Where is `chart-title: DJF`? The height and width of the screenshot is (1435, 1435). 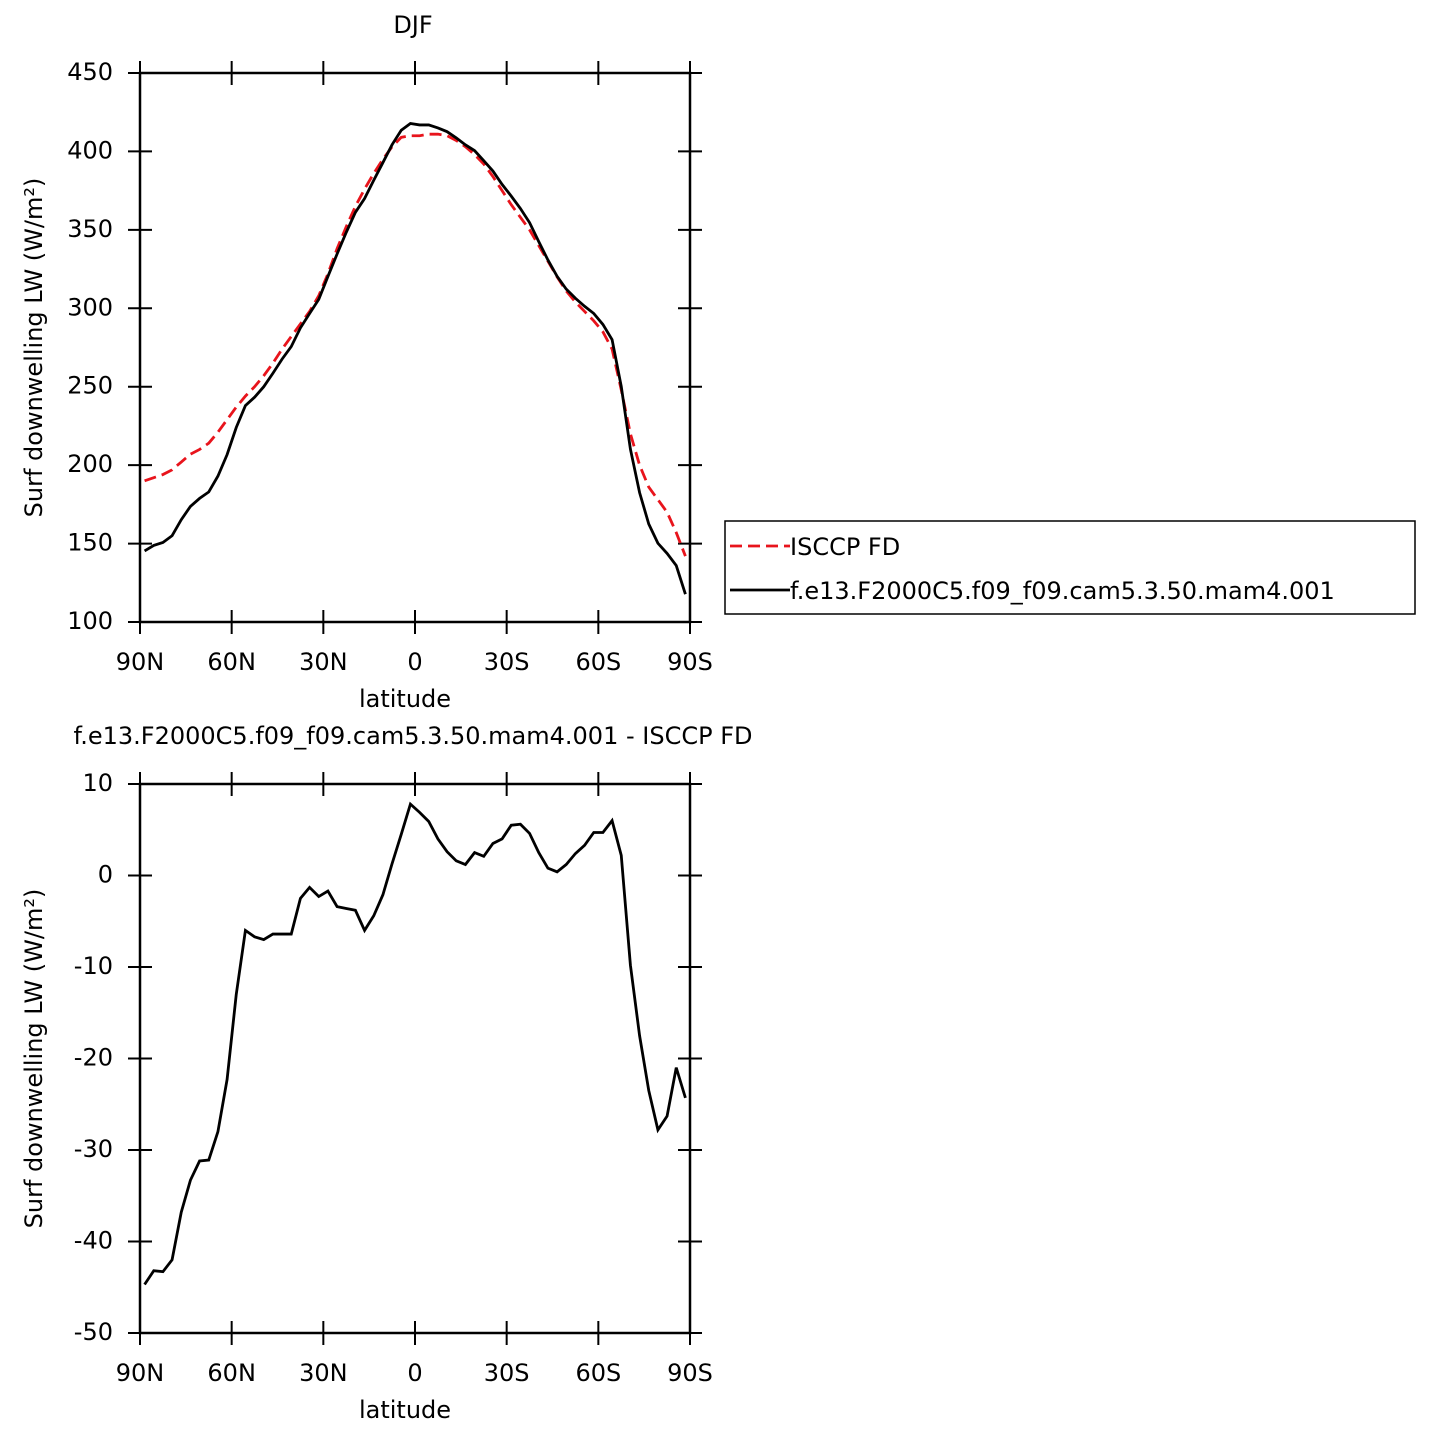
chart-title: DJF is located at coordinates (412, 25).